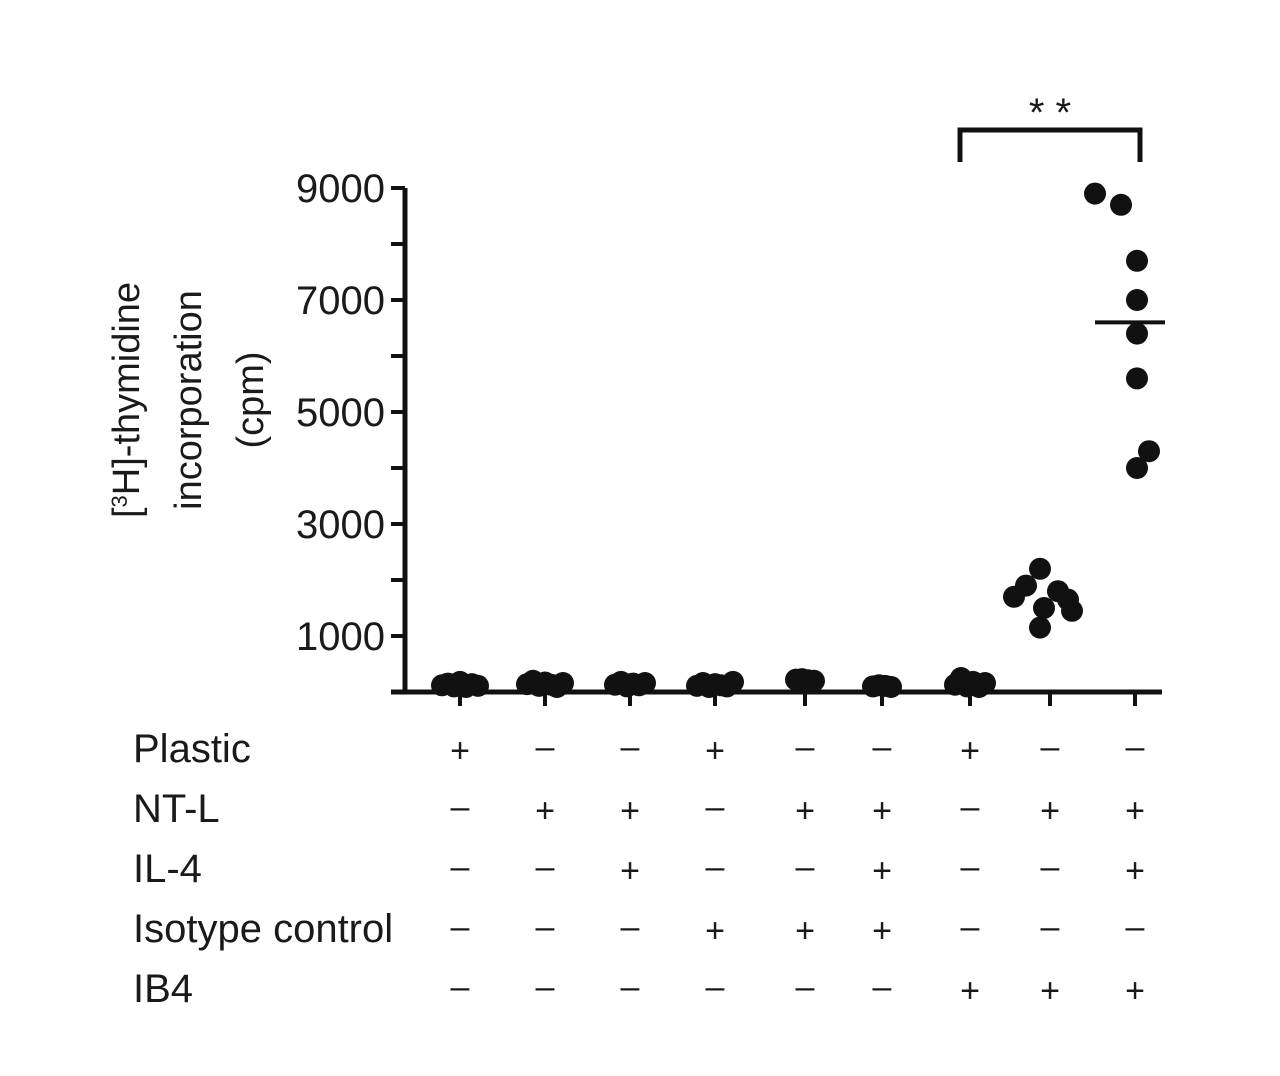 The image size is (1280, 1076). I want to click on y-axis-title: [3H]-thymidine incorporation (cpm), so click(189, 400).